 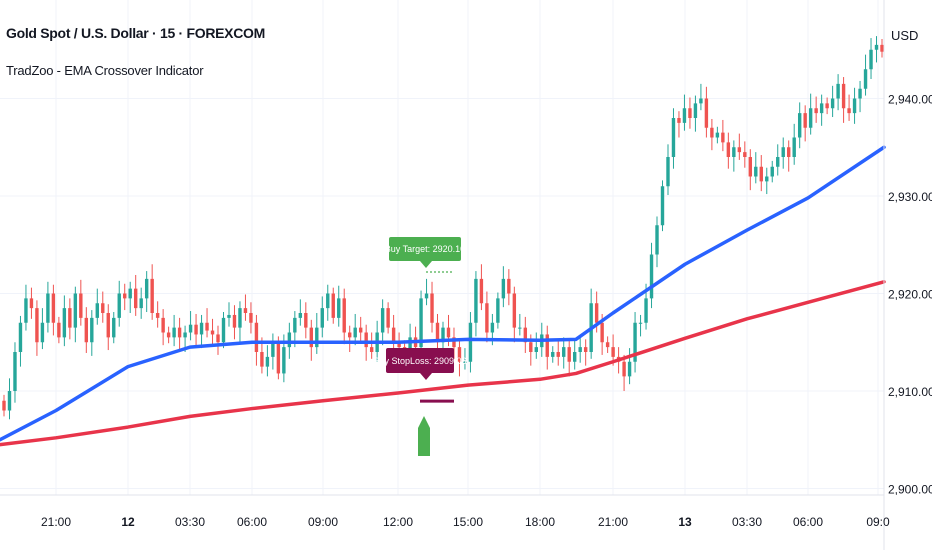 I want to click on time-tick-5: 12:00, so click(x=398, y=522).